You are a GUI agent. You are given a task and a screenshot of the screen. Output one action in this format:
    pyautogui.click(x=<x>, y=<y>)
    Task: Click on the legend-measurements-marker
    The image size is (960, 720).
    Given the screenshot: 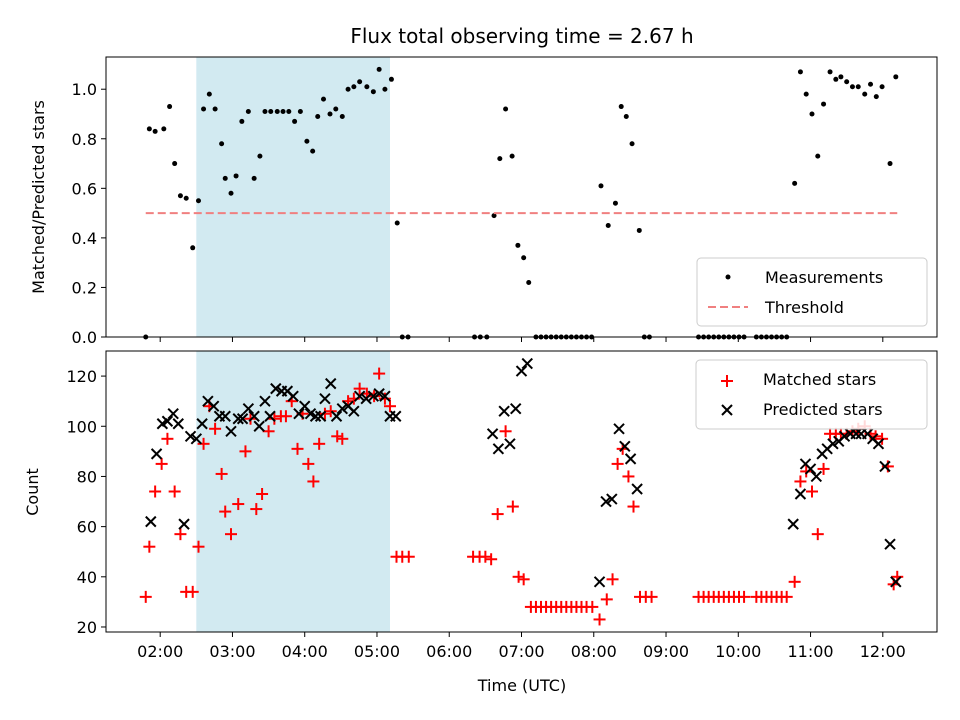 What is the action you would take?
    pyautogui.click(x=728, y=277)
    